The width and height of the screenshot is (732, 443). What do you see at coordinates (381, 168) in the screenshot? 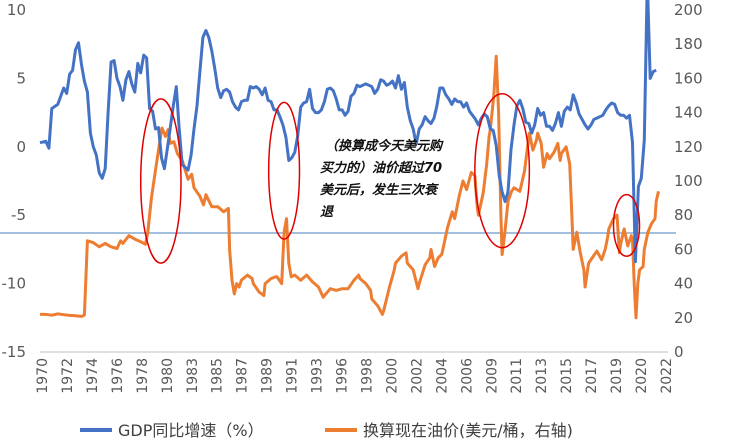
I see `annotation-line-2: 买力的）油价超过70` at bounding box center [381, 168].